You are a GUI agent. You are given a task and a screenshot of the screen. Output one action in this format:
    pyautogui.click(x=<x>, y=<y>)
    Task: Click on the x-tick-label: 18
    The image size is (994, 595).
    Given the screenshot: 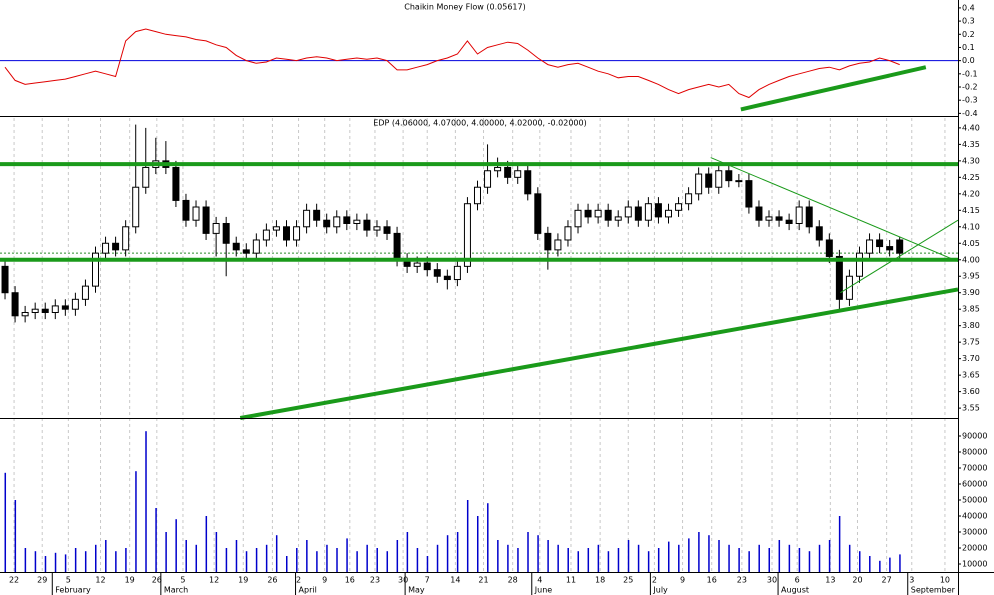 What is the action you would take?
    pyautogui.click(x=600, y=580)
    